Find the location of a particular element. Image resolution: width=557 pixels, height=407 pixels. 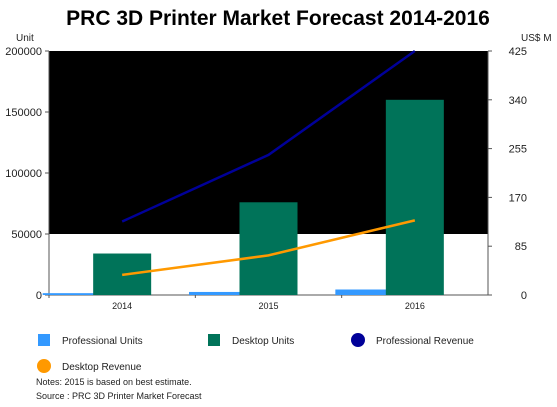

left-axis-label: Unit is located at coordinates (25, 38).